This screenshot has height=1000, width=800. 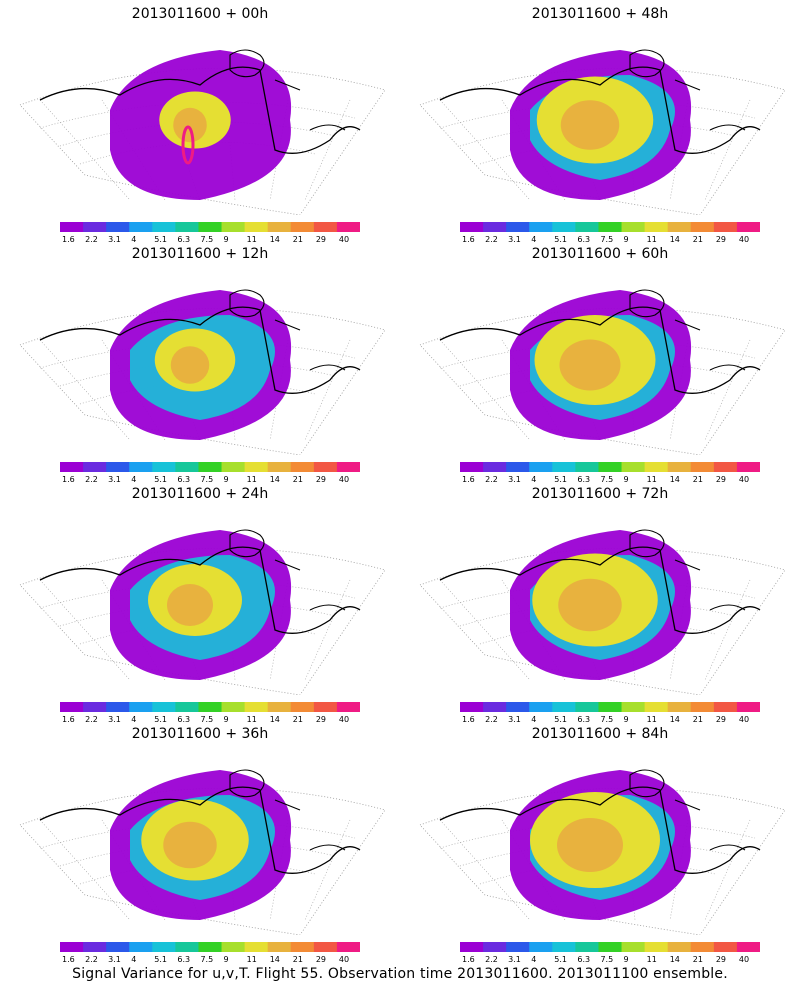 I want to click on colorbar-label: 29, so click(x=321, y=719).